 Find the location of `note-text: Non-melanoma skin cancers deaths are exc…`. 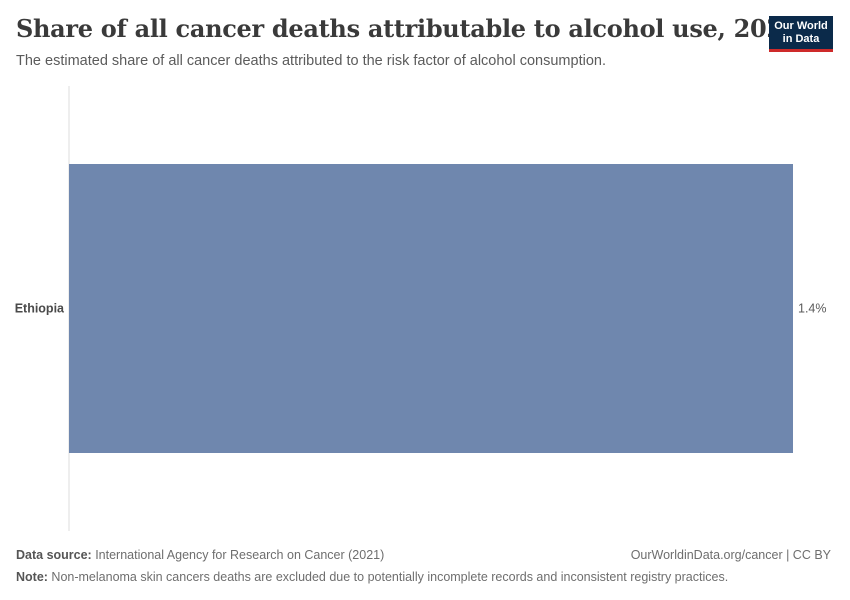

note-text: Non-melanoma skin cancers deaths are exc… is located at coordinates (388, 577).